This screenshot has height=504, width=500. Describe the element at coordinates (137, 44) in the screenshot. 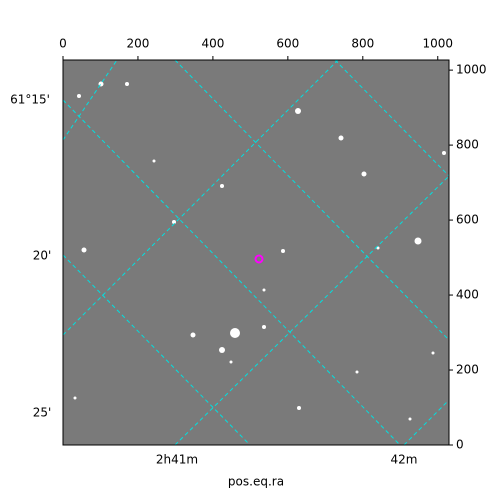

I see `x-tick-label: 200` at that location.